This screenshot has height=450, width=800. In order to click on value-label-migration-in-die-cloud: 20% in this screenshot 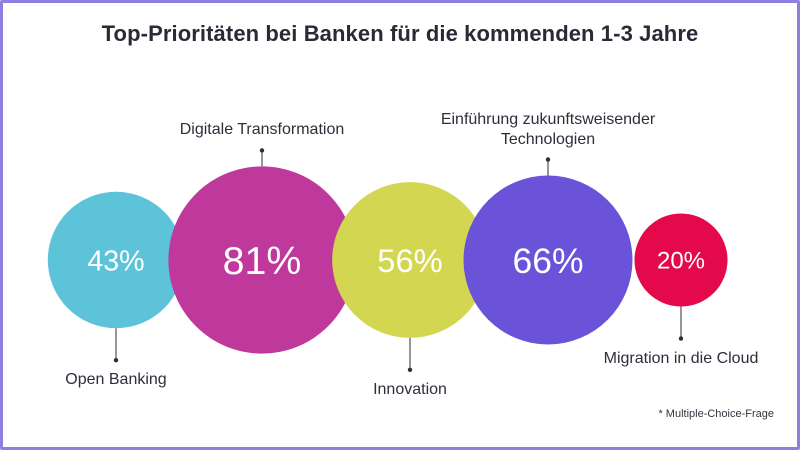, I will do `click(681, 261)`.